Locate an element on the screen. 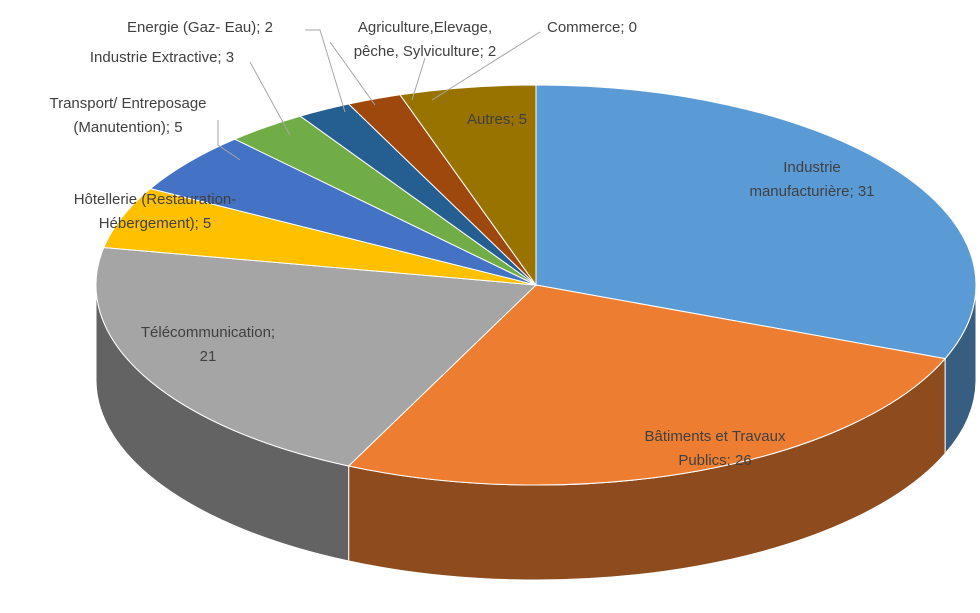 The height and width of the screenshot is (613, 980). data-label: manufacturière; 31 is located at coordinates (811, 191).